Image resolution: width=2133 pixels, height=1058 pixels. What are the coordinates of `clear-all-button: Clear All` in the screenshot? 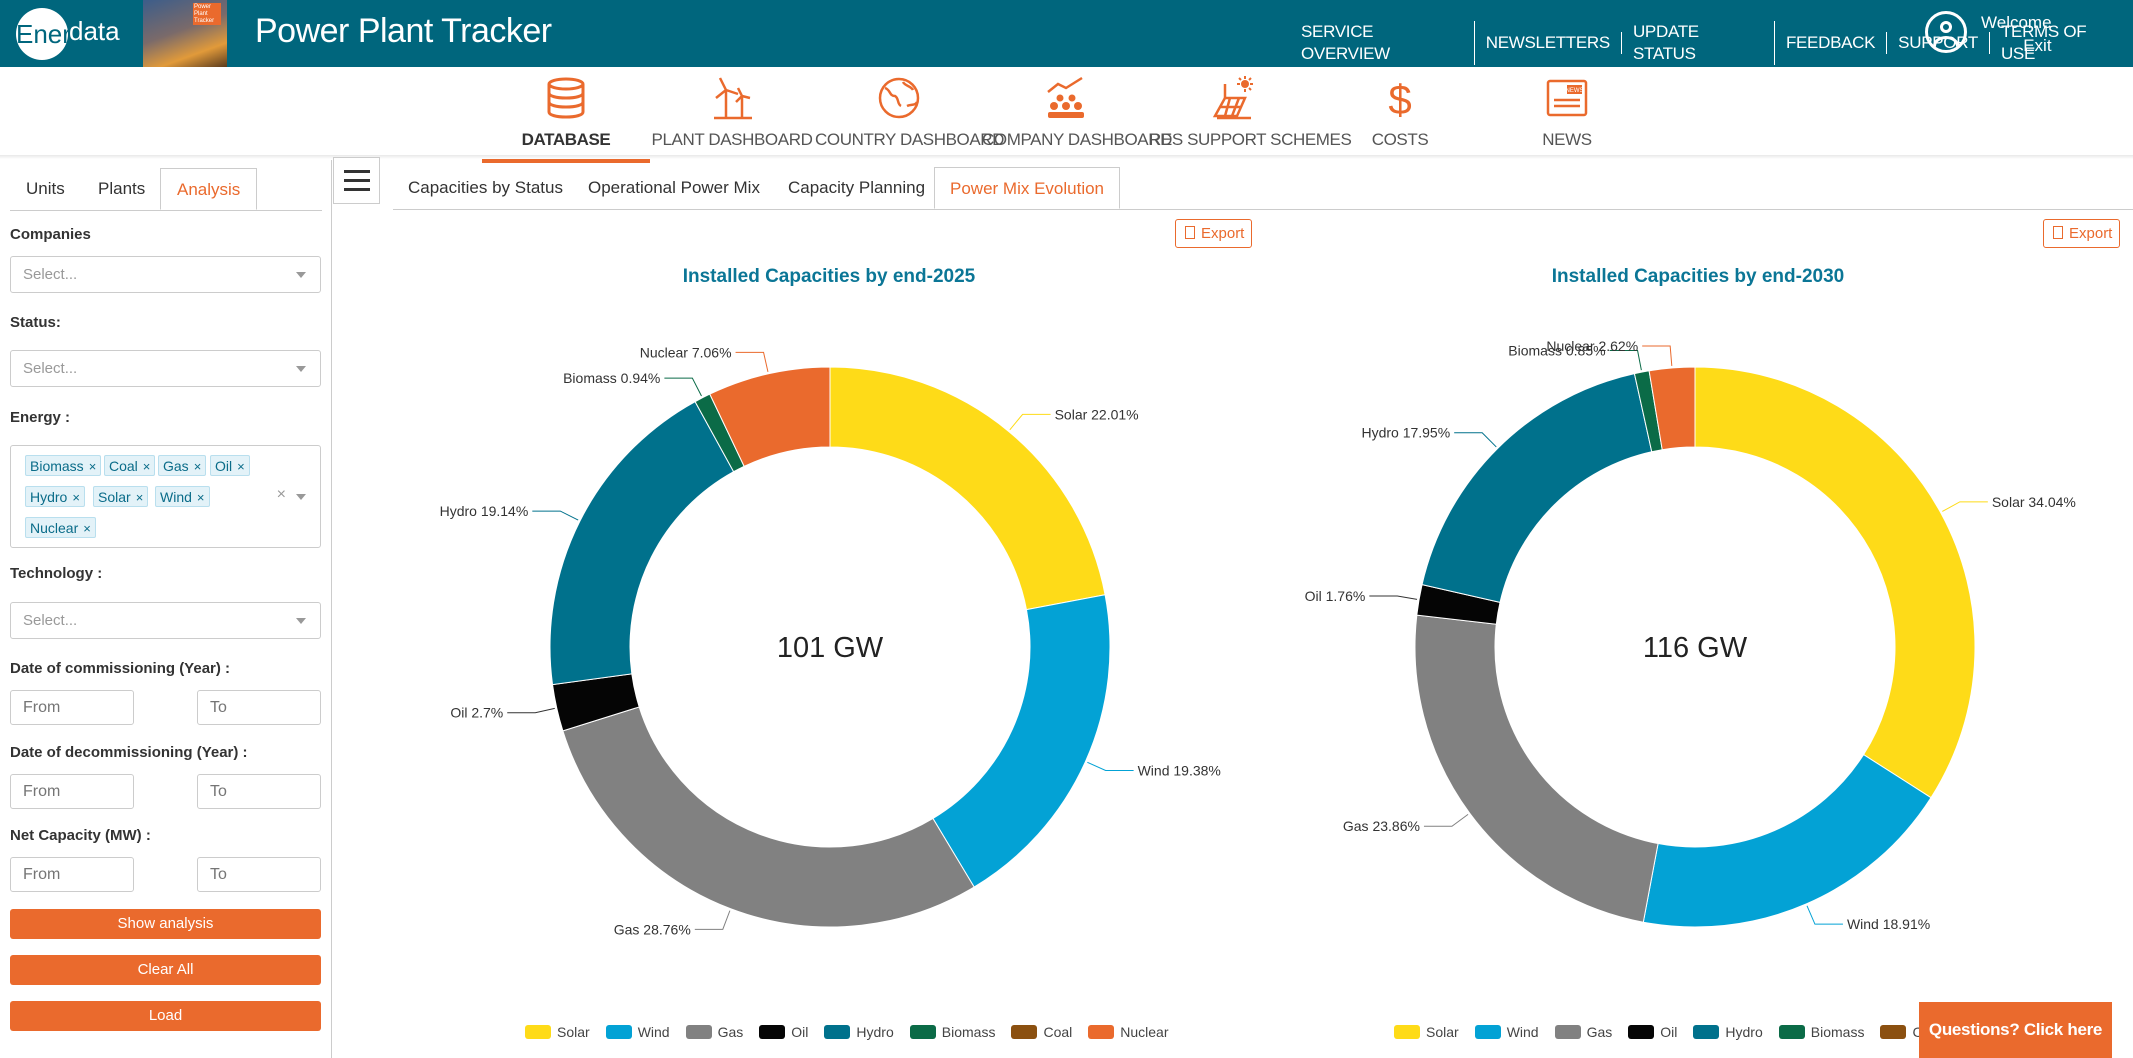 It's located at (165, 970).